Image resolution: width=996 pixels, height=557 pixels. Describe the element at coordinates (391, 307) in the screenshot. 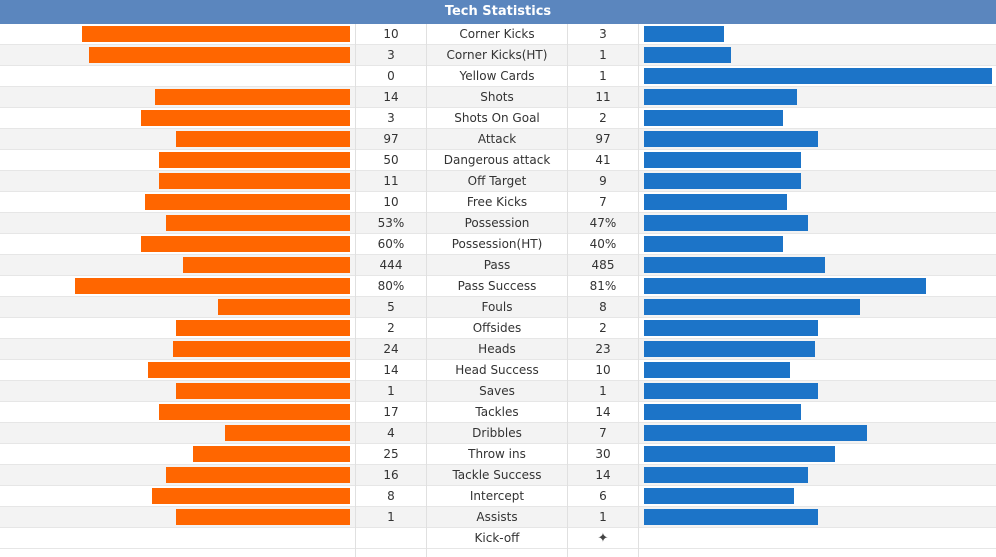

I see `home-value: 5` at that location.